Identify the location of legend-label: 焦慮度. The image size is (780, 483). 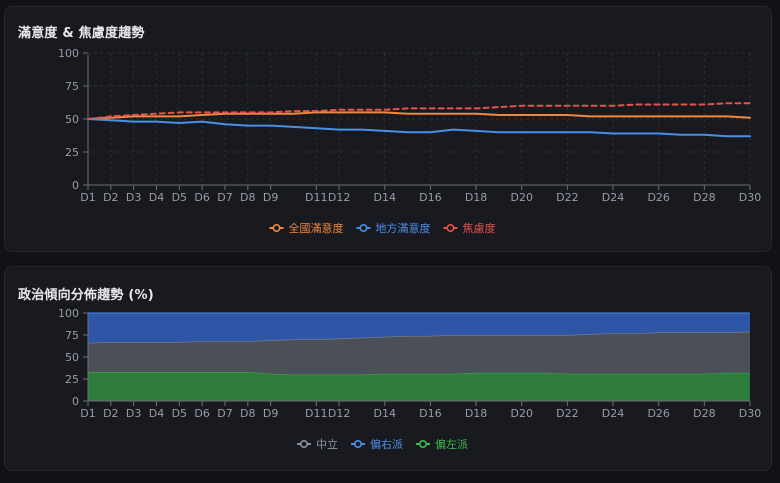
(479, 228).